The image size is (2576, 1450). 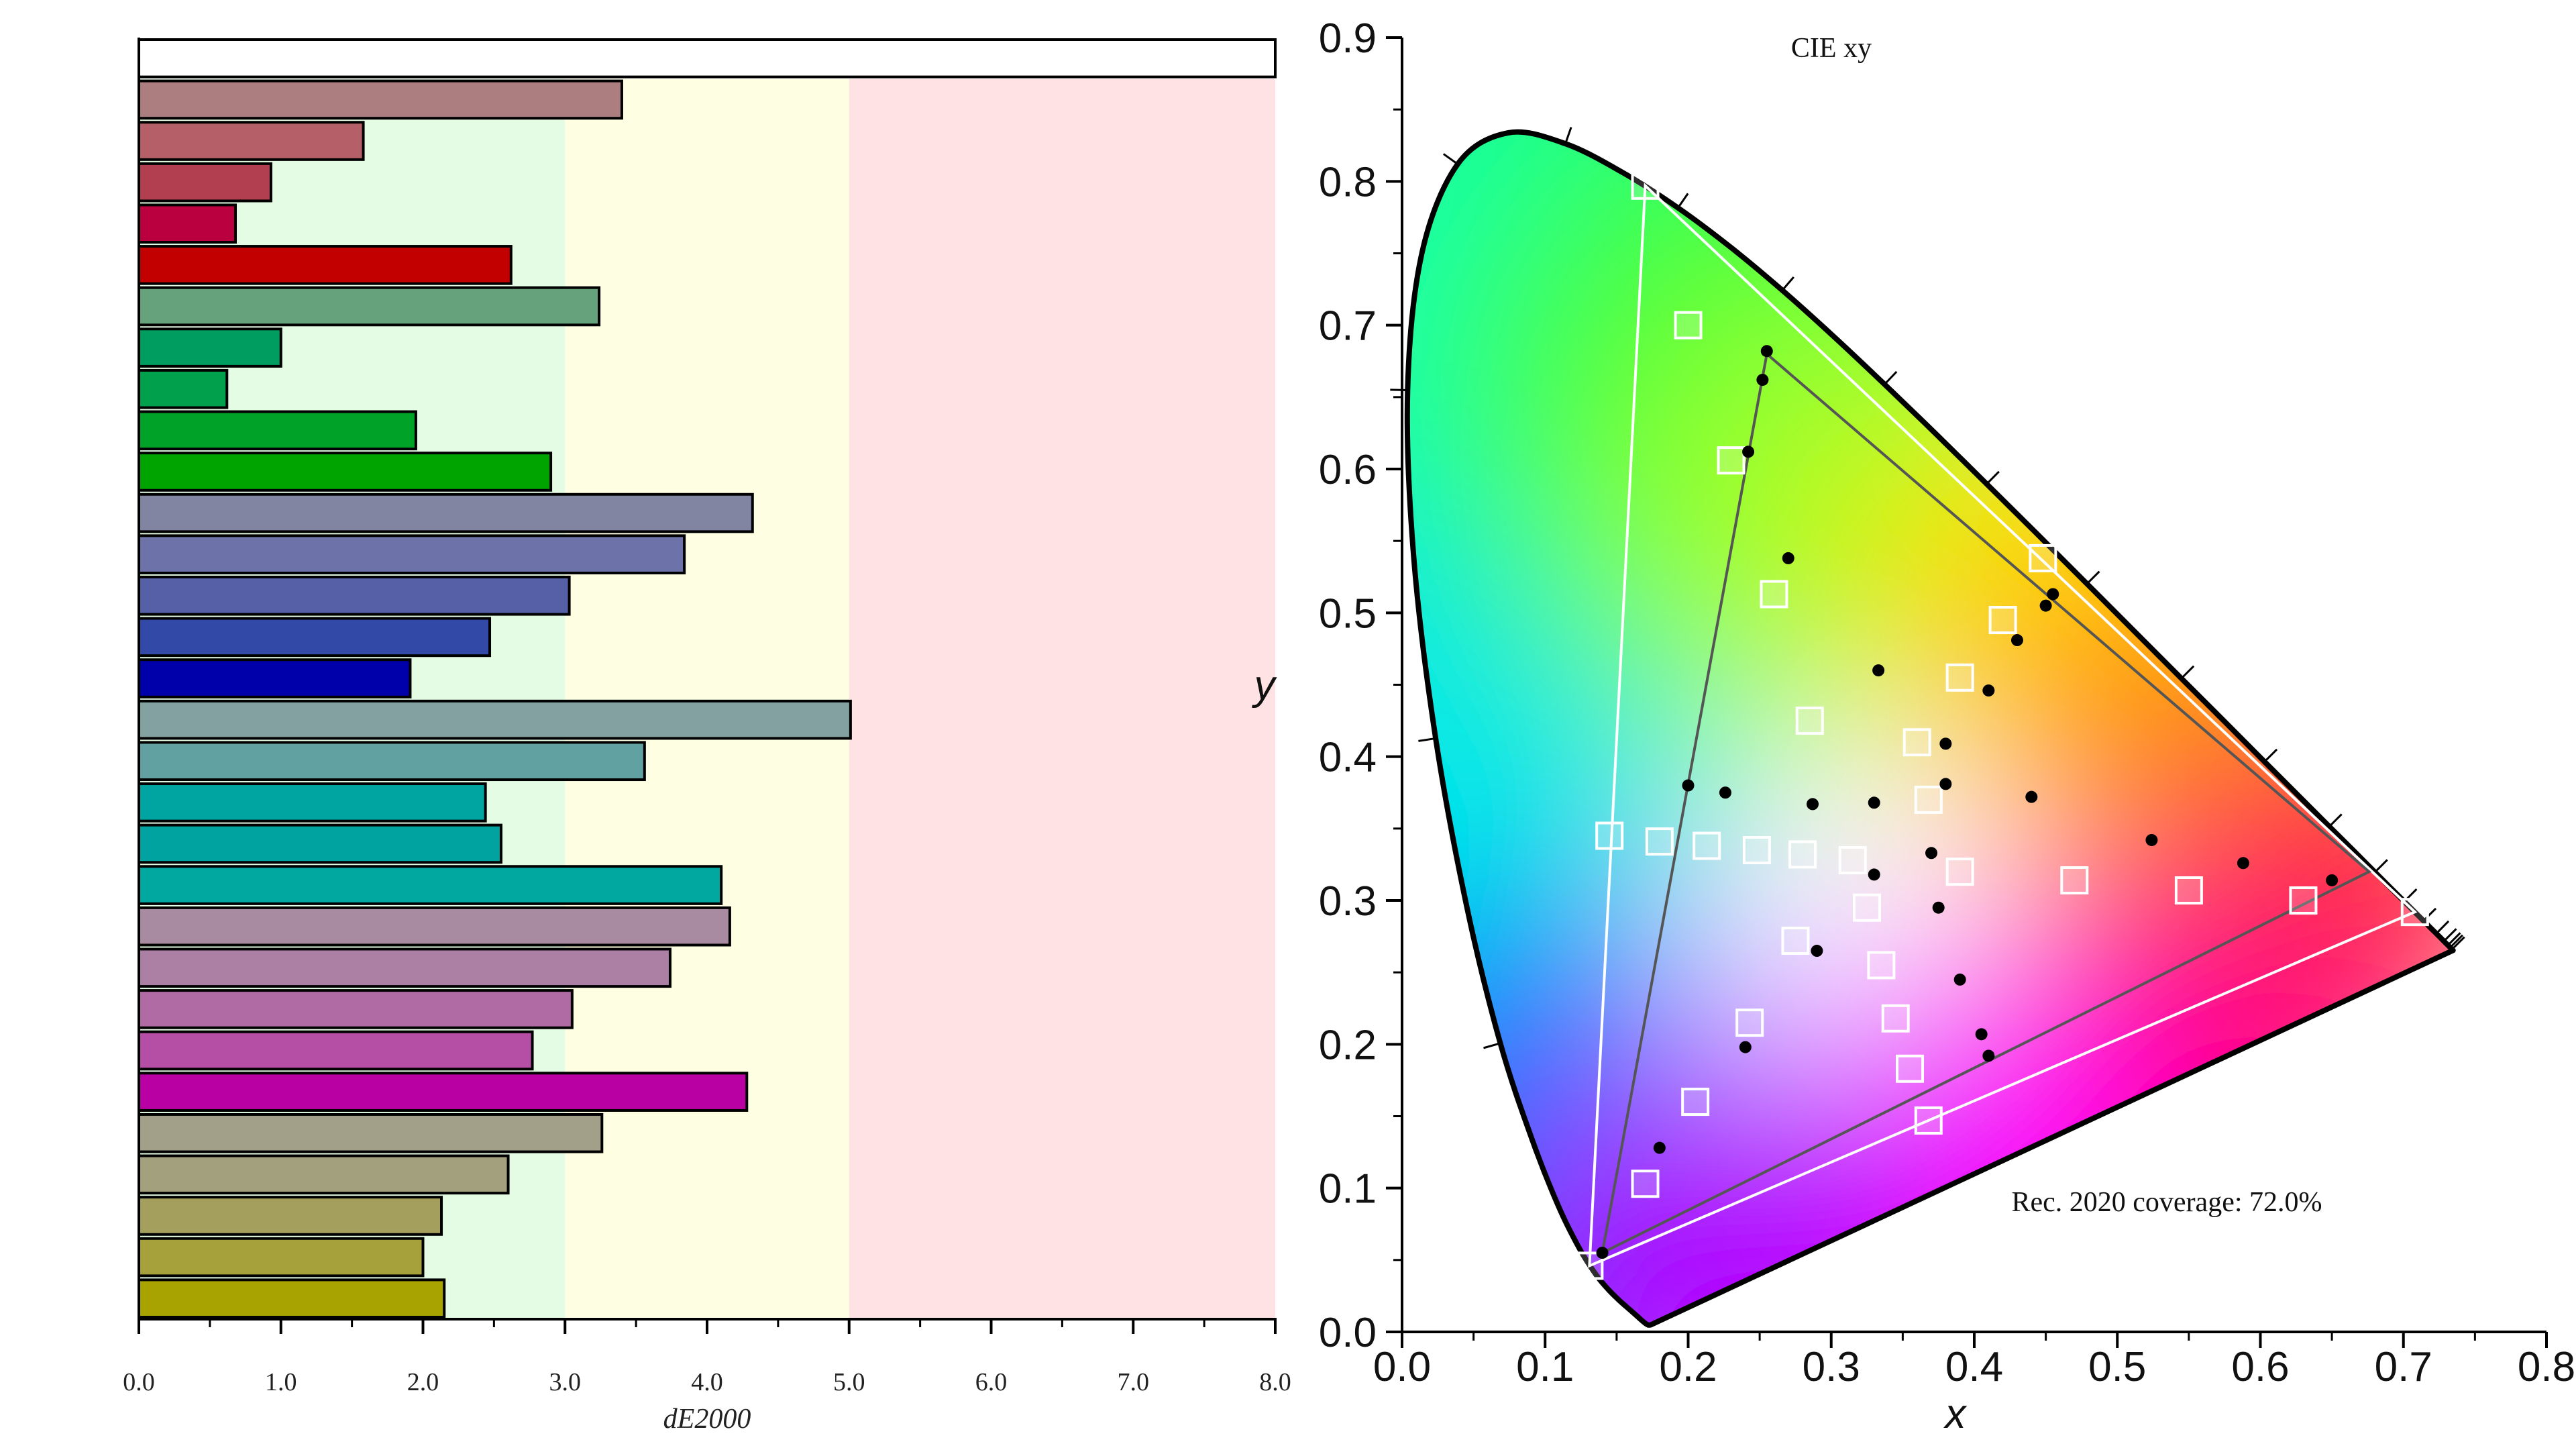 I want to click on bar-x-tick-label: 7.0, so click(x=1134, y=1382).